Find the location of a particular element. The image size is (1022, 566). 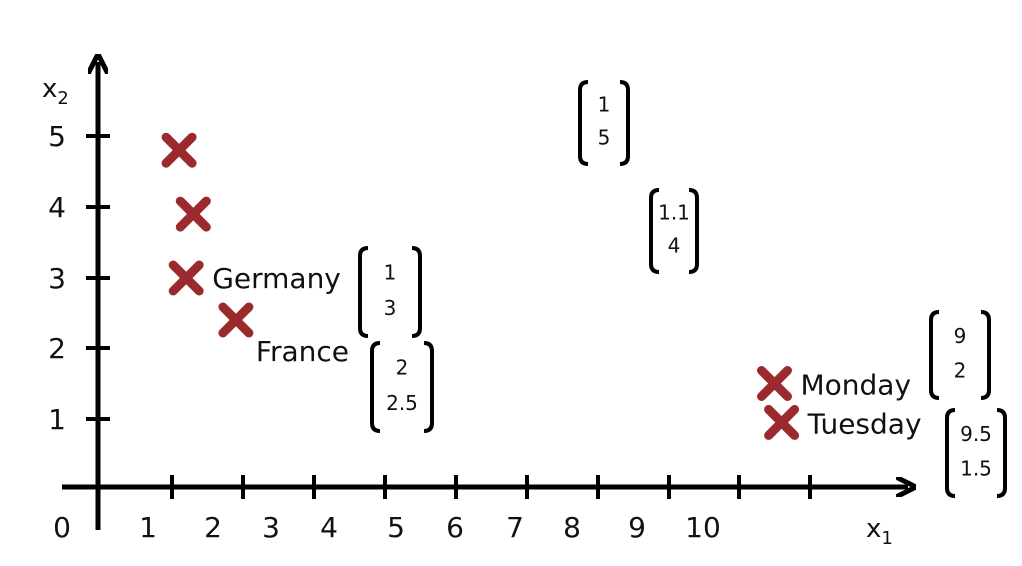

x-tick-label: 9 is located at coordinates (637, 527).